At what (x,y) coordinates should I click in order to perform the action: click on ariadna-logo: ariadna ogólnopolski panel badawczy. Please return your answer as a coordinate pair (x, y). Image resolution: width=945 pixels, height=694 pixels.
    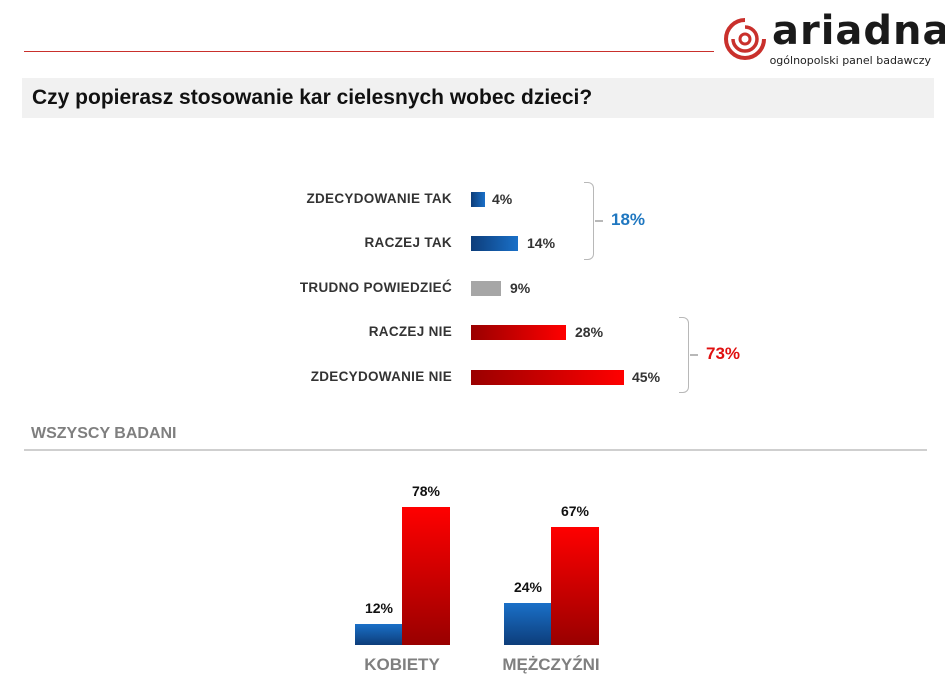
    Looking at the image, I should click on (833, 38).